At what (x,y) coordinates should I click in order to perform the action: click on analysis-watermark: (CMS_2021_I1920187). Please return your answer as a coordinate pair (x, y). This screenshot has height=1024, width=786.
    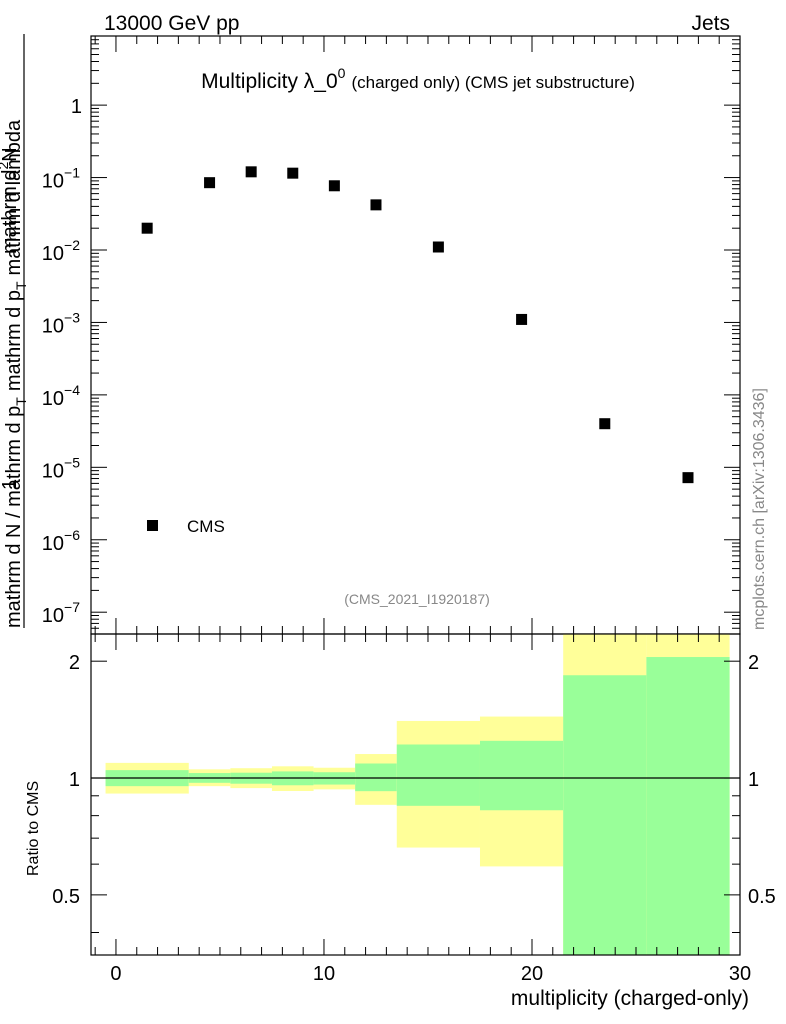
    Looking at the image, I should click on (417, 599).